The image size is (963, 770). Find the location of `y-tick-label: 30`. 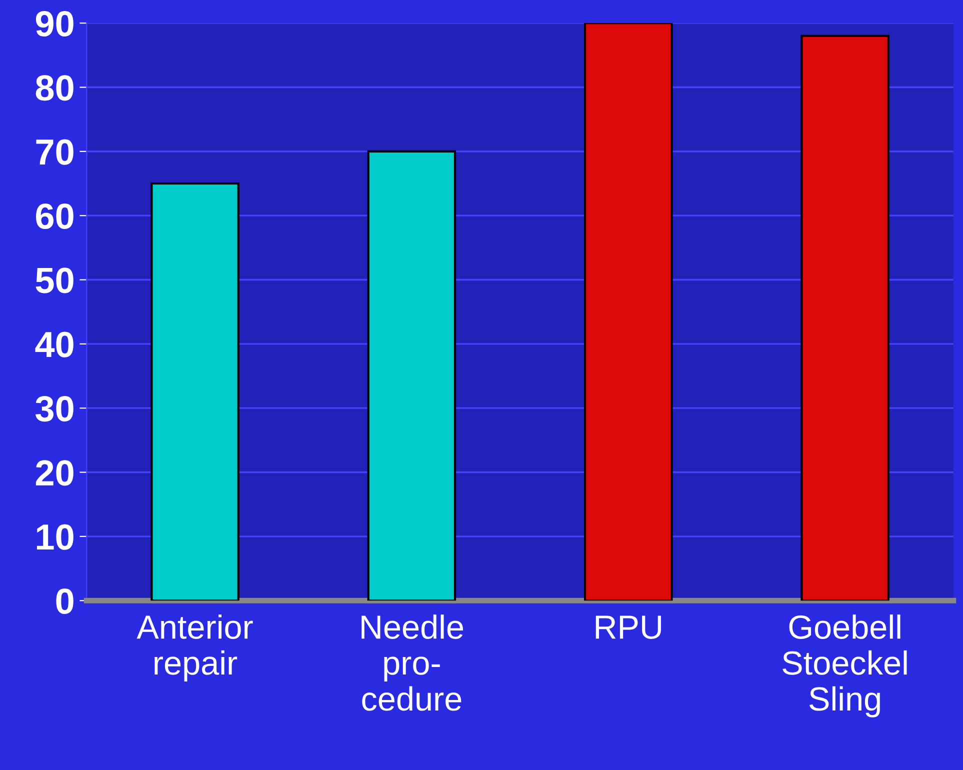

y-tick-label: 30 is located at coordinates (55, 409).